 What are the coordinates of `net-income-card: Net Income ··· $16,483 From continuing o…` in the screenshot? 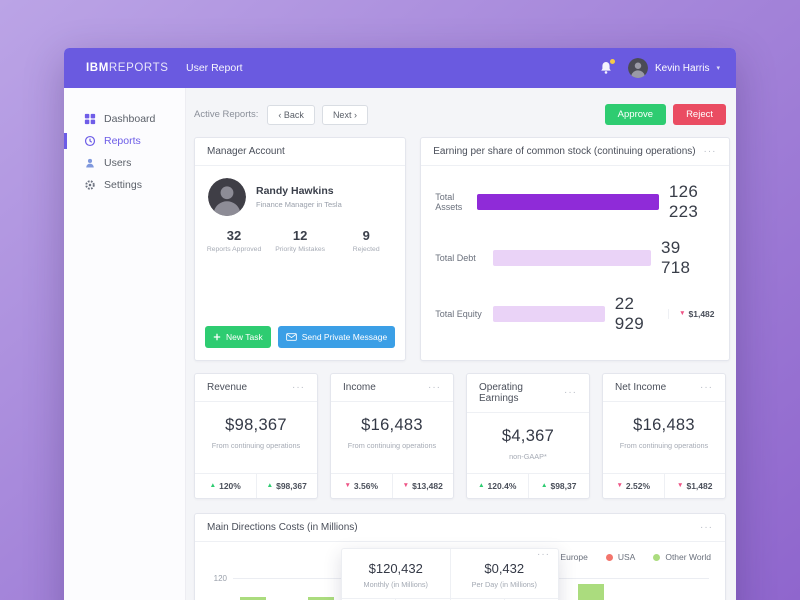 It's located at (664, 436).